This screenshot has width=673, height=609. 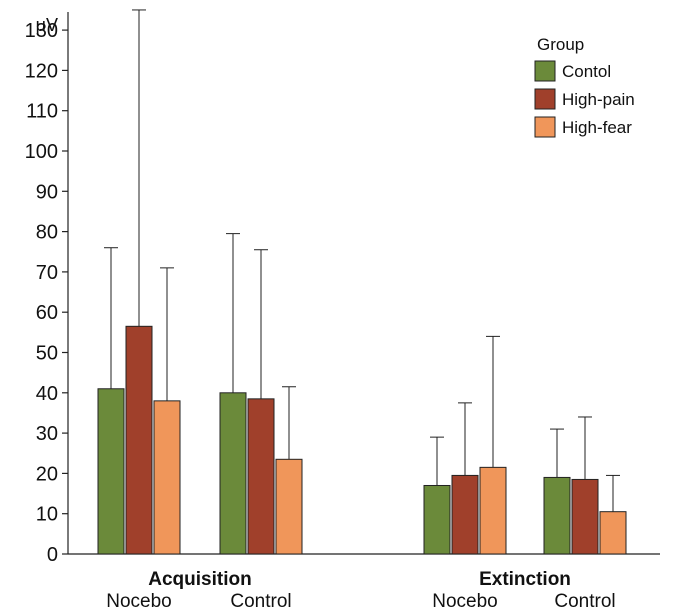 What do you see at coordinates (598, 99) in the screenshot?
I see `legend-label: High-pain` at bounding box center [598, 99].